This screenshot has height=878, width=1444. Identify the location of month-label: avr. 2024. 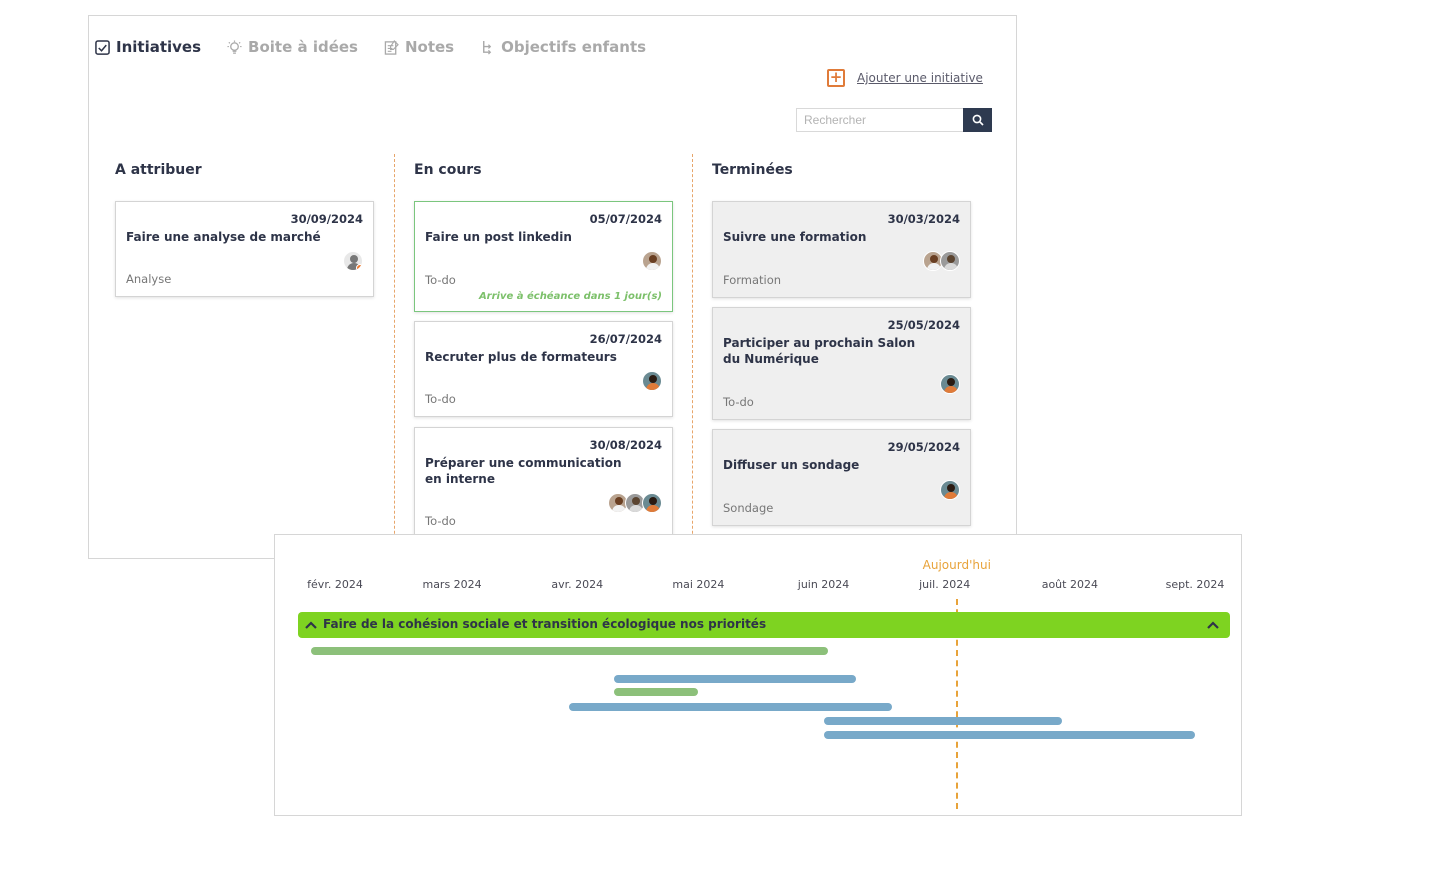
(577, 584).